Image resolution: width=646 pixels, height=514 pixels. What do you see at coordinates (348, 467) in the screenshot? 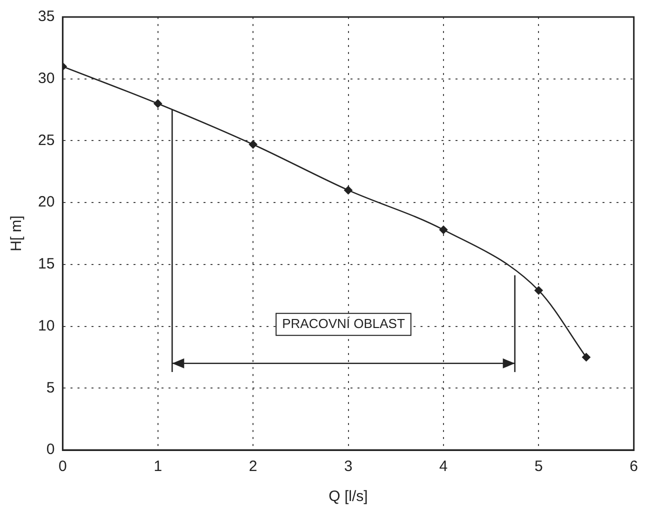
I see `x-tick-label: 3` at bounding box center [348, 467].